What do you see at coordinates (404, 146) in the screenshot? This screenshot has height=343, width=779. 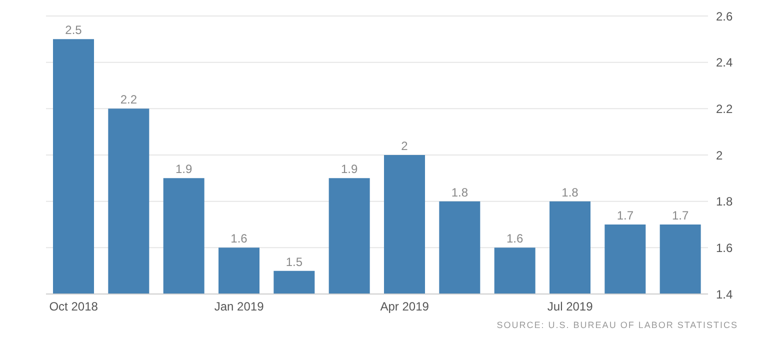 I see `data-label: 2` at bounding box center [404, 146].